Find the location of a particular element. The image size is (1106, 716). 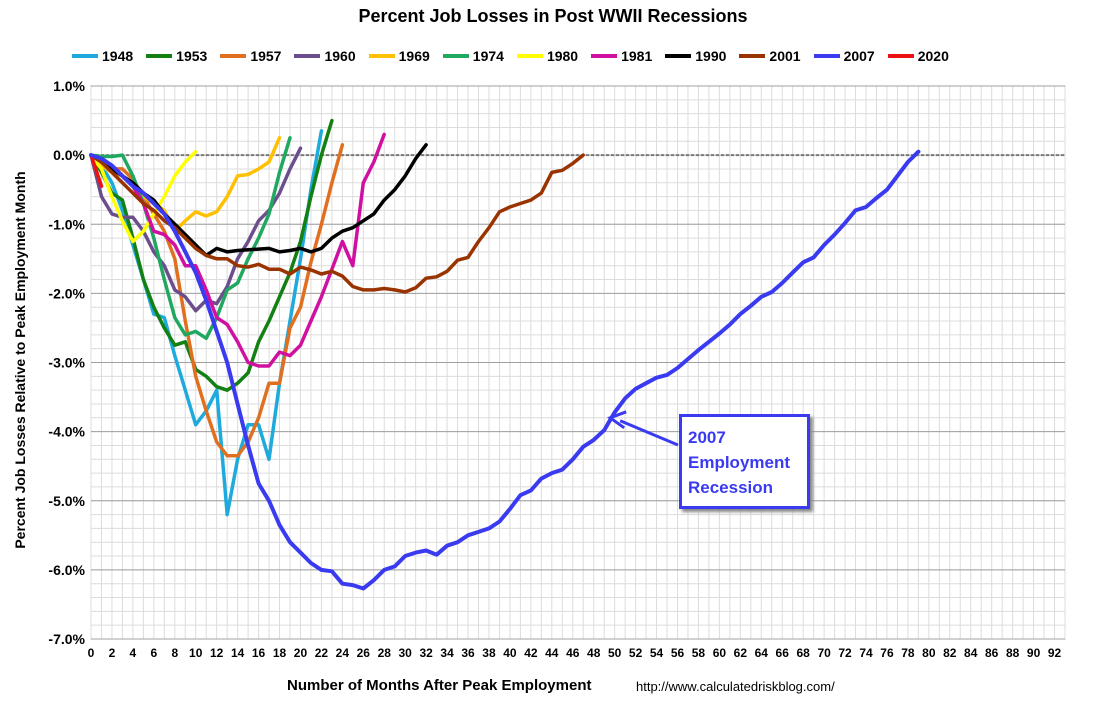

x-tick-label: 44 is located at coordinates (552, 653).